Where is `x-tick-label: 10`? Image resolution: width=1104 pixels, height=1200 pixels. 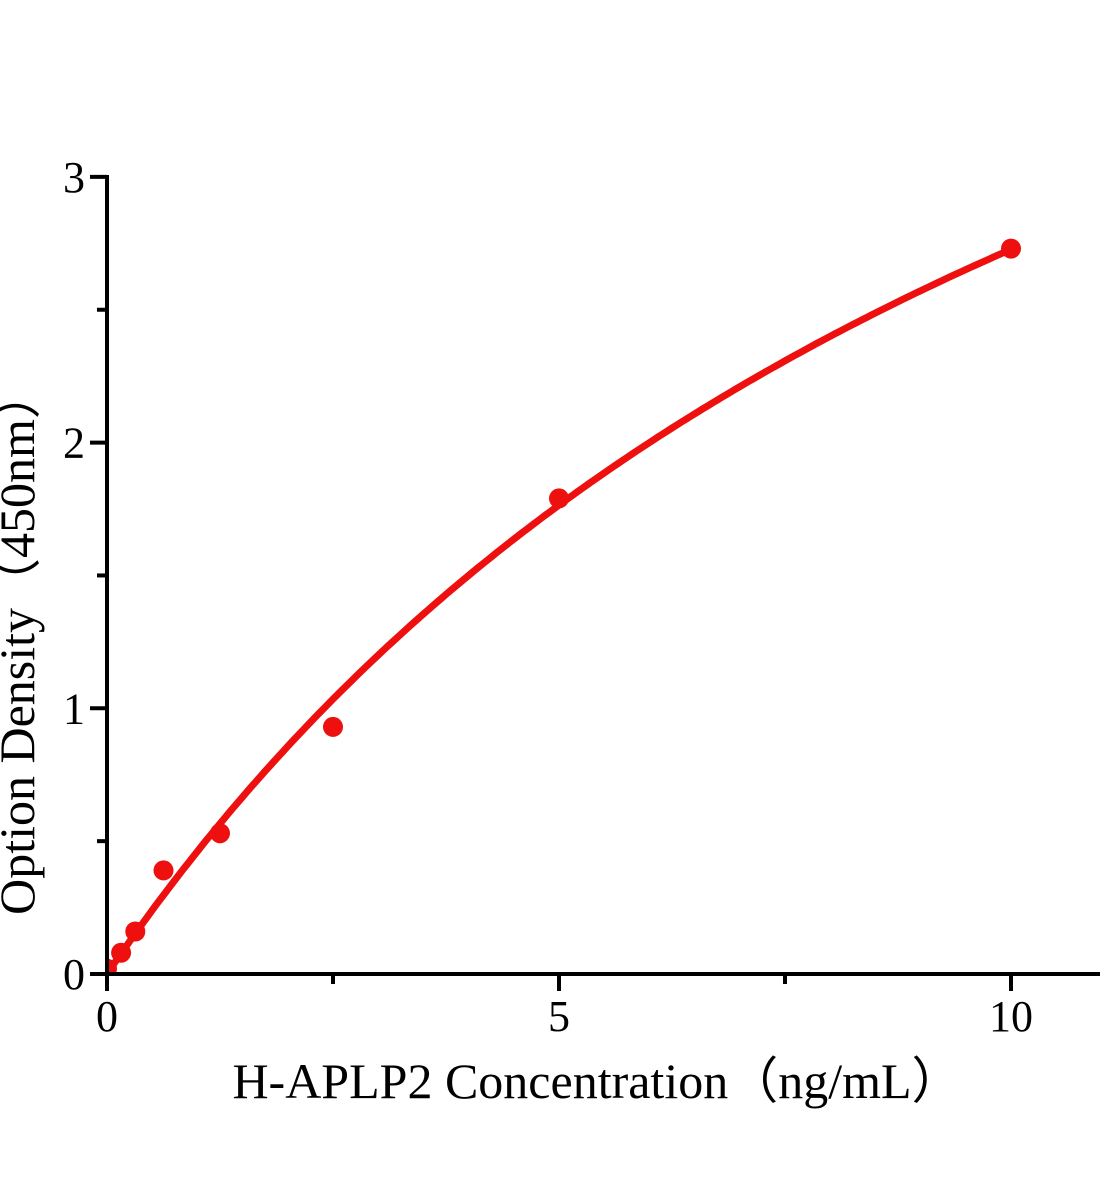
x-tick-label: 10 is located at coordinates (1011, 1016).